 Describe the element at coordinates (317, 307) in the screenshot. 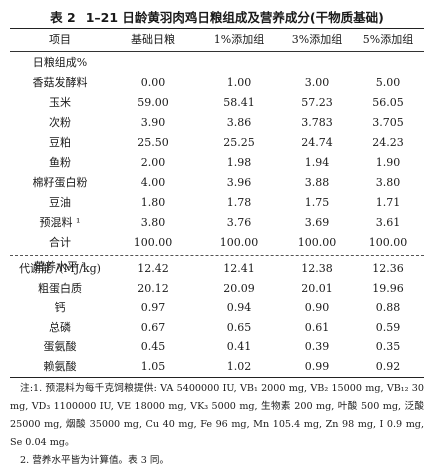

I see `row-value: 0.90` at that location.